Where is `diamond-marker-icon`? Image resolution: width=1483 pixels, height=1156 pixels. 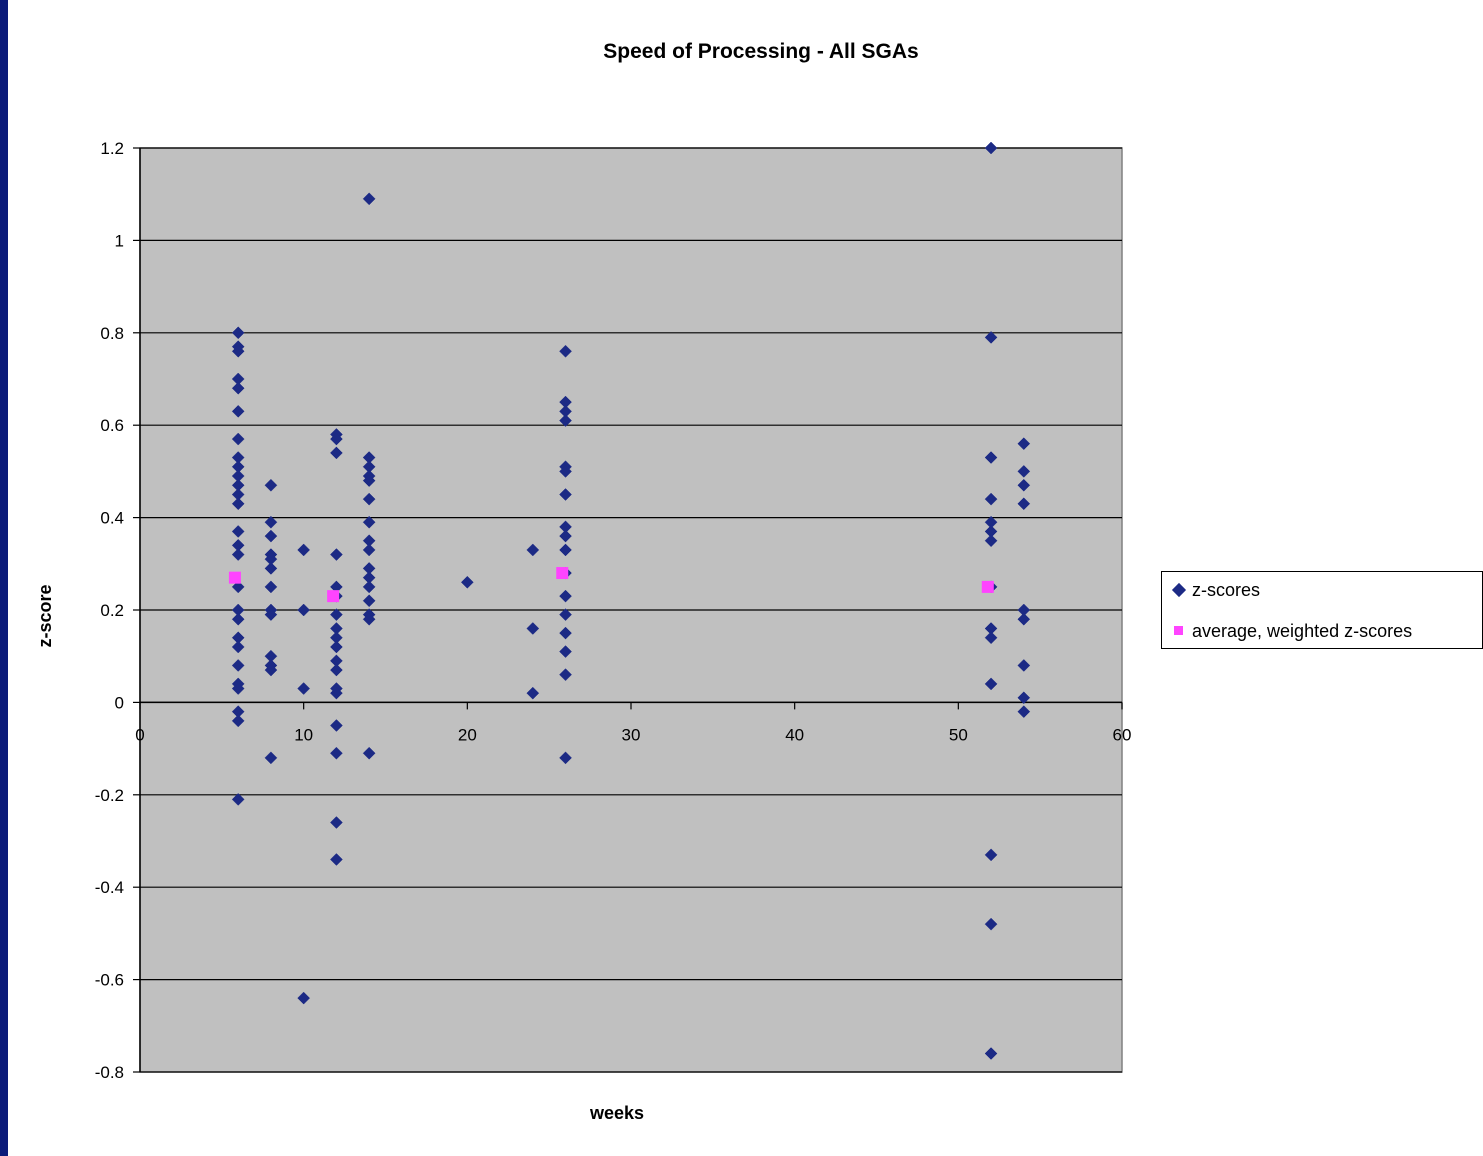 diamond-marker-icon is located at coordinates (1179, 590).